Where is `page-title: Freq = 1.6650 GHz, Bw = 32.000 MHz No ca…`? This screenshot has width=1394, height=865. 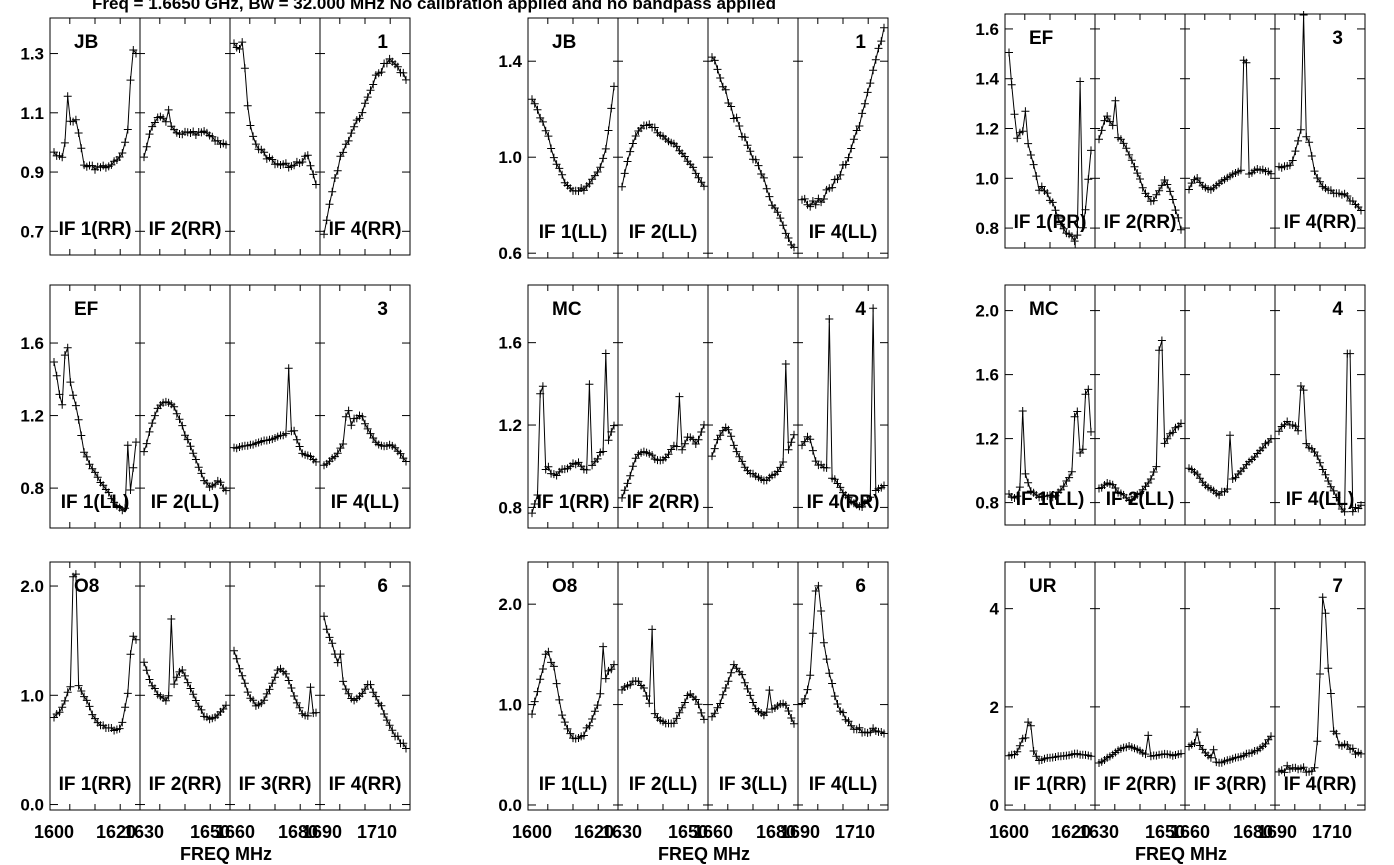 page-title: Freq = 1.6650 GHz, Bw = 32.000 MHz No ca… is located at coordinates (434, 6).